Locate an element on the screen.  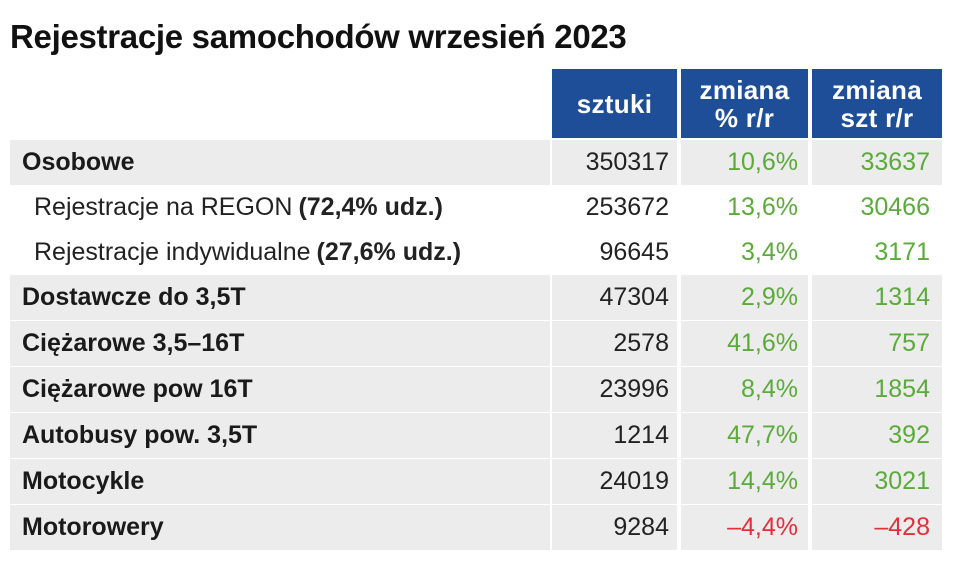
row-zmiana-szt: 392 is located at coordinates (877, 435).